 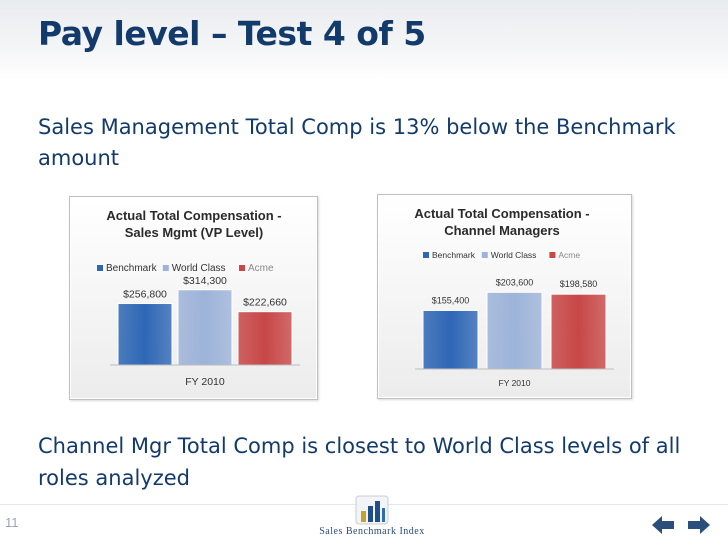 I want to click on title-band, so click(x=364, y=40).